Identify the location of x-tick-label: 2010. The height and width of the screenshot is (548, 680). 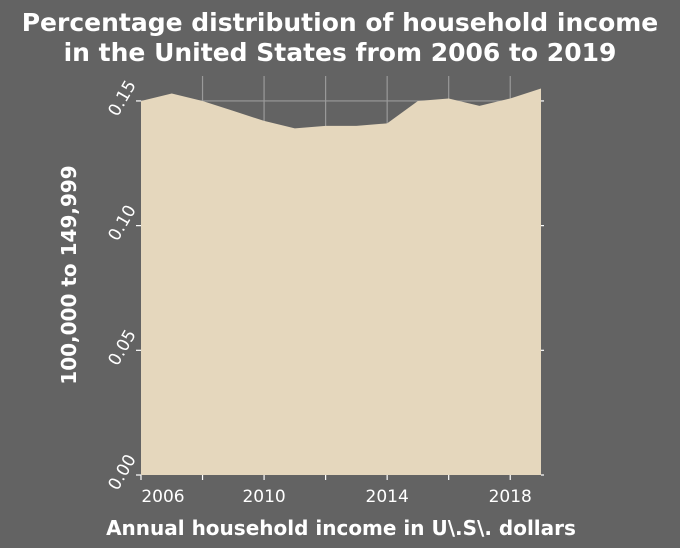
(263, 497).